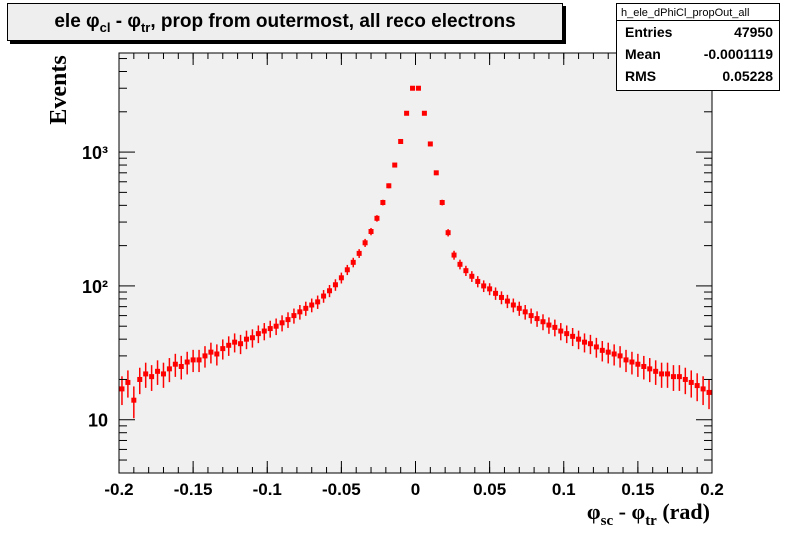 The height and width of the screenshot is (544, 792). I want to click on y-axis-label: Events, so click(59, 89).